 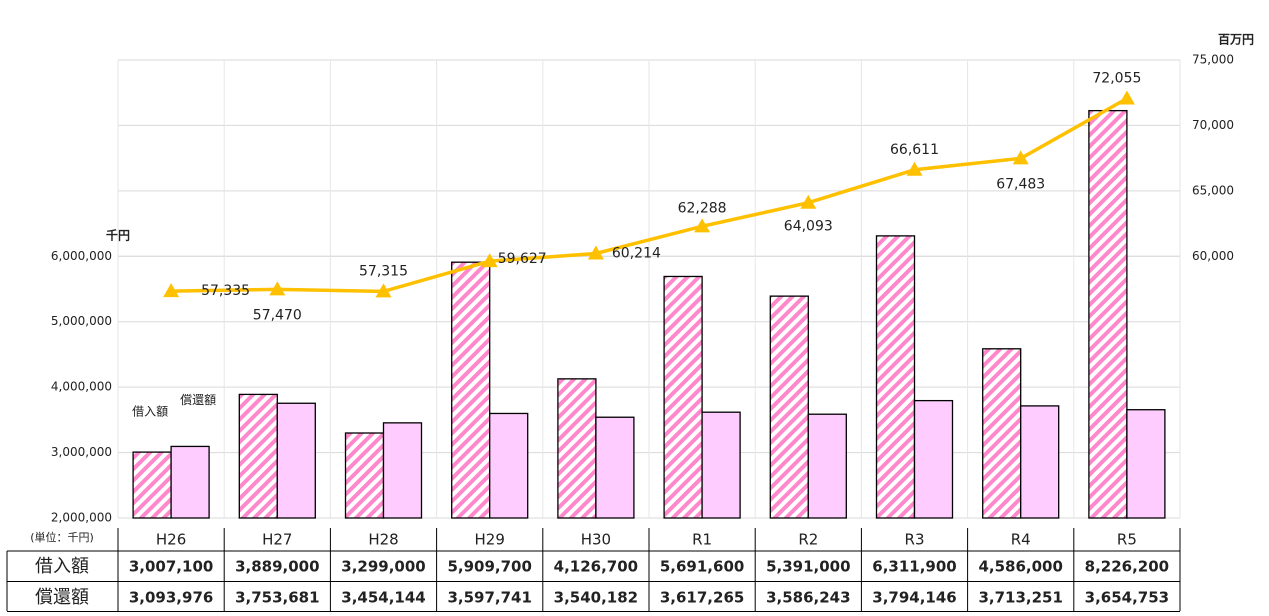 What do you see at coordinates (277, 540) in the screenshot?
I see `x-tick-label: H27` at bounding box center [277, 540].